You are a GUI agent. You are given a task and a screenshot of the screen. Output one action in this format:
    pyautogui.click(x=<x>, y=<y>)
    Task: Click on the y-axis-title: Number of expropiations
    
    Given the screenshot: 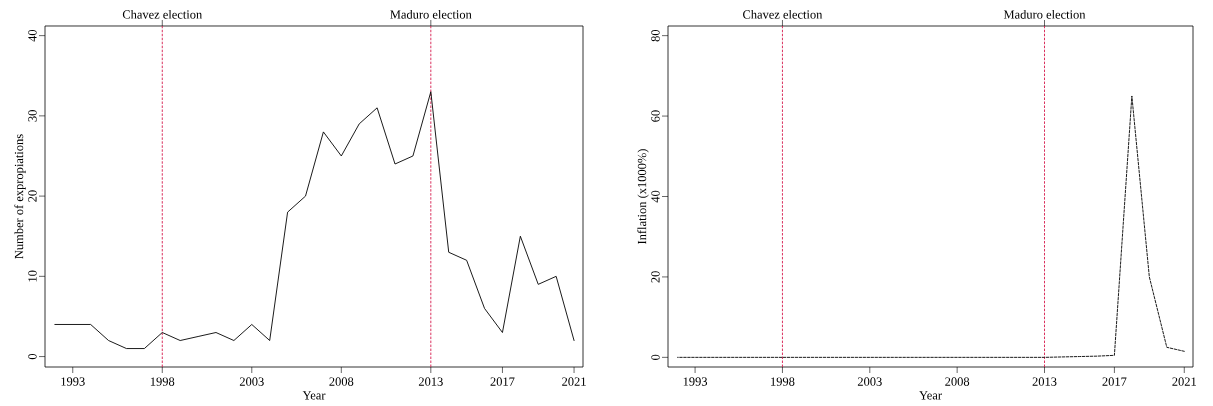 What is the action you would take?
    pyautogui.click(x=20, y=196)
    